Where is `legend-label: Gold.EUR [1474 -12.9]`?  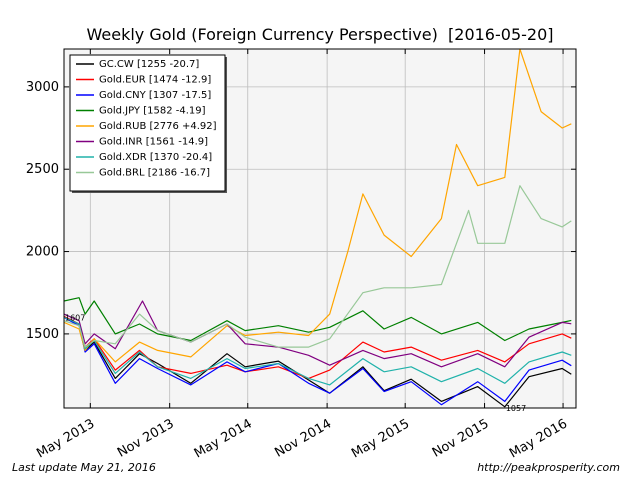 legend-label: Gold.EUR [1474 -12.9] is located at coordinates (155, 80).